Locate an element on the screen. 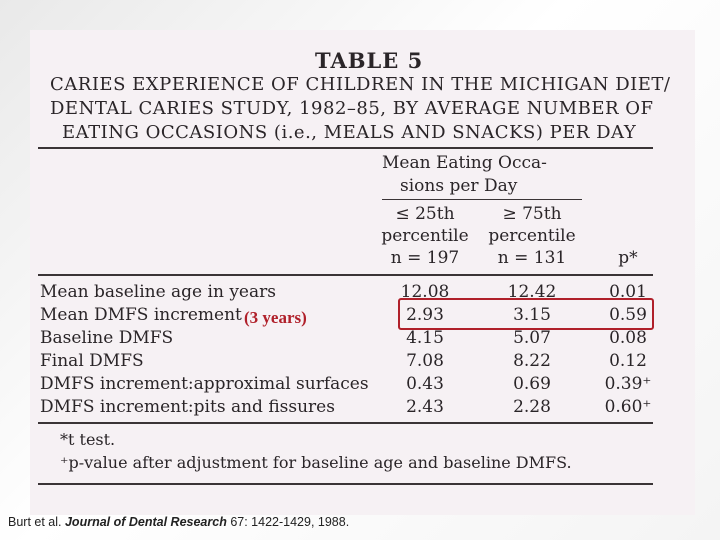 This screenshot has width=720, height=540. row-value-col1: 2.93 is located at coordinates (425, 315).